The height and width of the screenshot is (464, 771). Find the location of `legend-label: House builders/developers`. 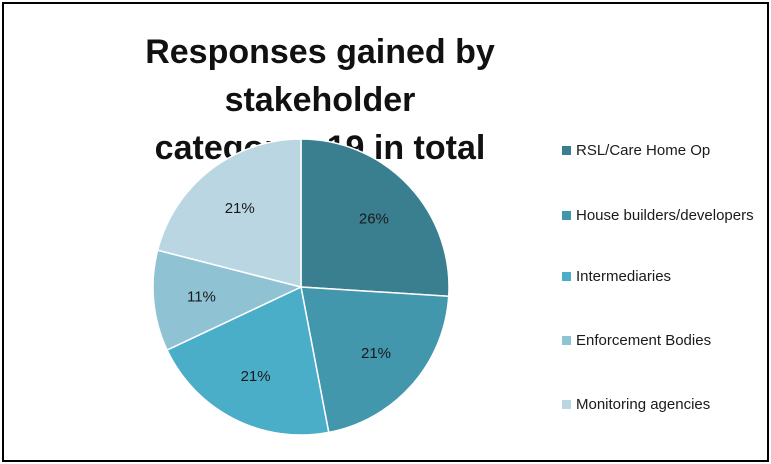

legend-label: House builders/developers is located at coordinates (665, 215).